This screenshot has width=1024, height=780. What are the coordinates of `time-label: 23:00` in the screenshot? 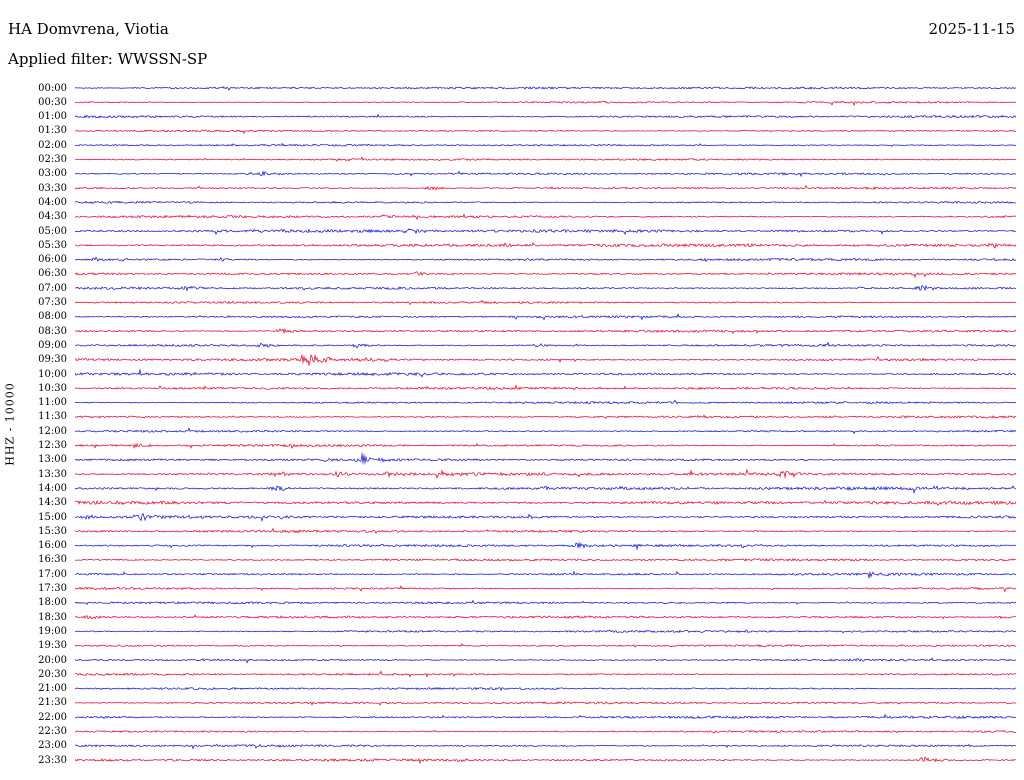 It's located at (52, 746).